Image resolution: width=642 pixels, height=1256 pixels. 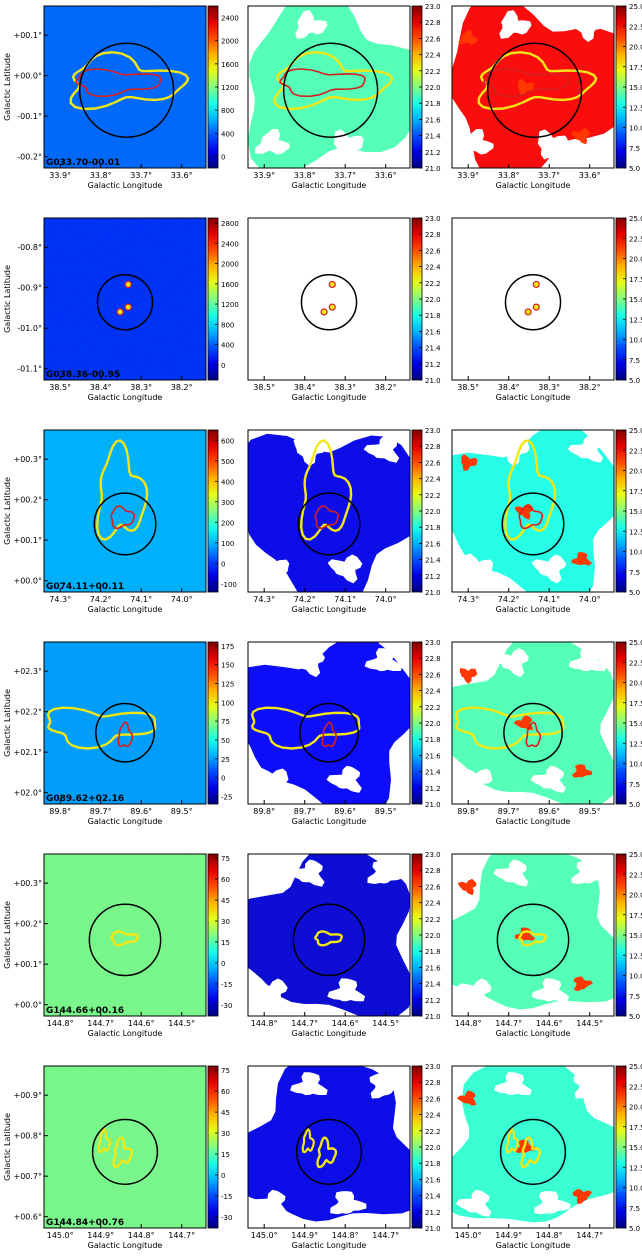 I want to click on source-label: G038.36-00.95, so click(x=83, y=375).